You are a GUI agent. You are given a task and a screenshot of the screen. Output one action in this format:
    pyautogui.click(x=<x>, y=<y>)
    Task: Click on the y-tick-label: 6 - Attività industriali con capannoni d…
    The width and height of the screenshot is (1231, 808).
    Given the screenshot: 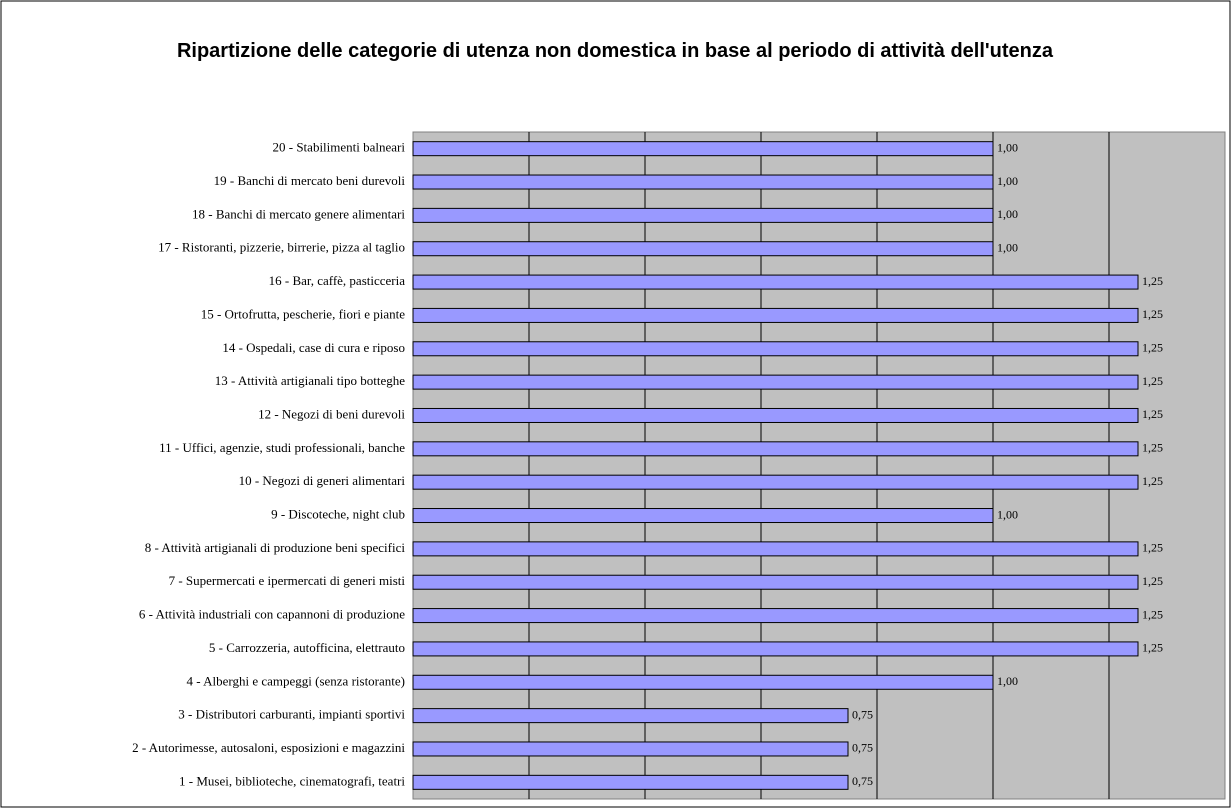 What is the action you would take?
    pyautogui.click(x=272, y=614)
    